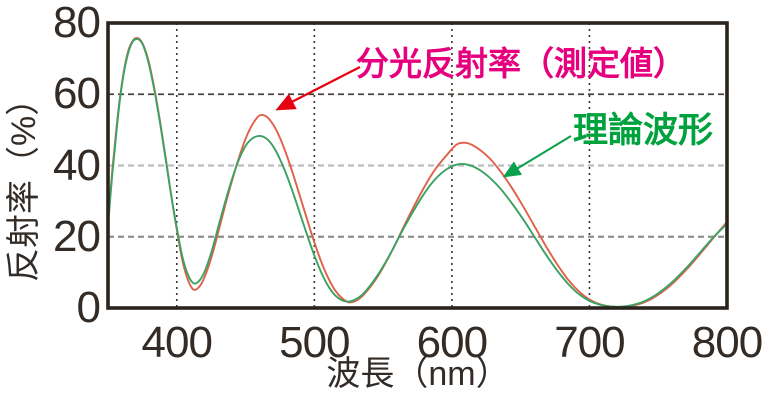  What do you see at coordinates (77, 23) in the screenshot?
I see `y-tick-80: 80` at bounding box center [77, 23].